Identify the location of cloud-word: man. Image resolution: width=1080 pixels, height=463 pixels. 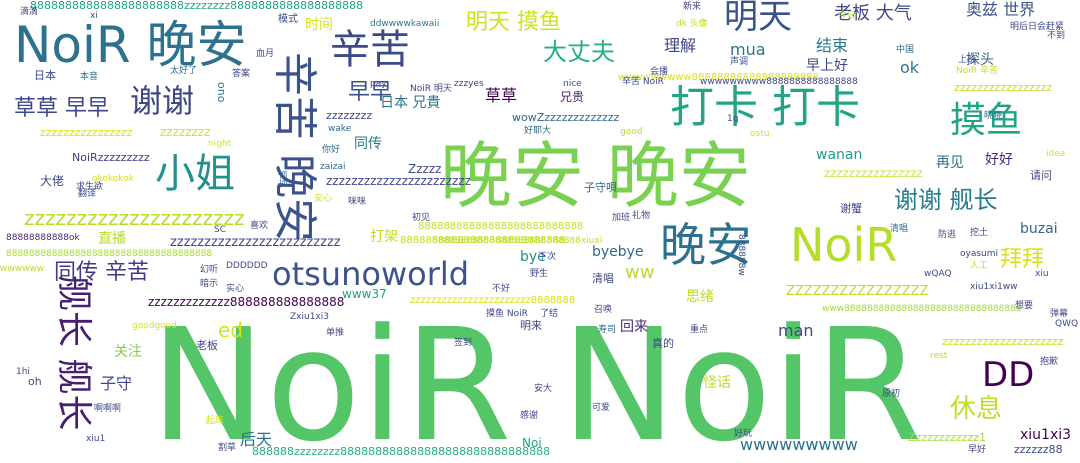
(796, 330).